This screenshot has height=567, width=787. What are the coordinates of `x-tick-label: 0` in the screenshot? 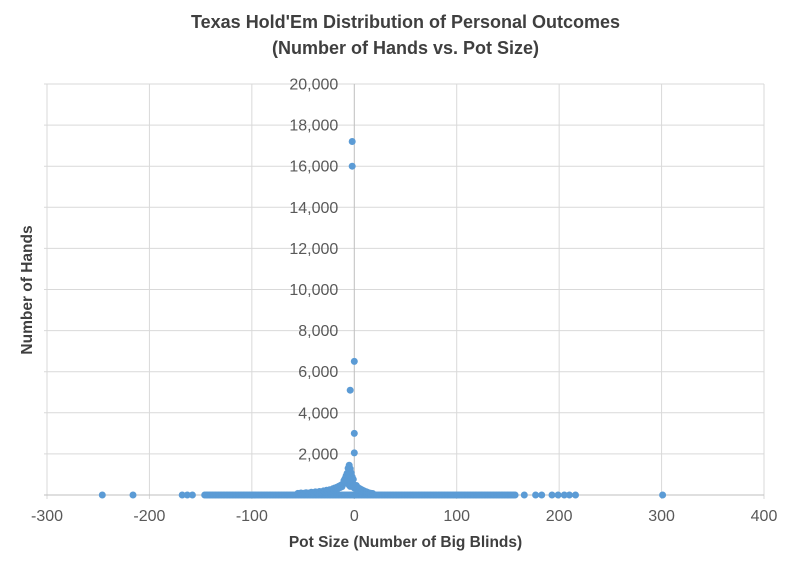 It's located at (354, 516).